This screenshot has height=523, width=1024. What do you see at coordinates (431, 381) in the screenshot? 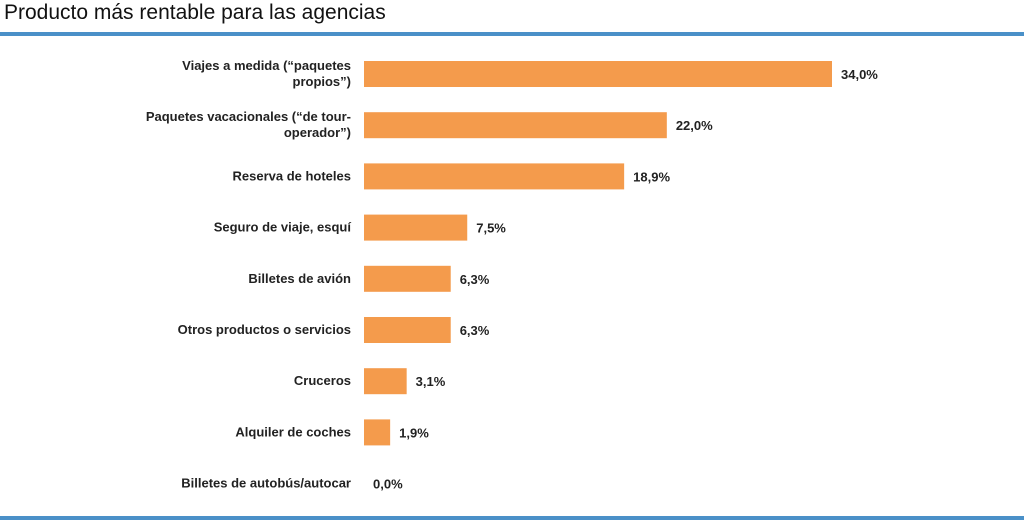
I see `value-label: 3,1%` at bounding box center [431, 381].